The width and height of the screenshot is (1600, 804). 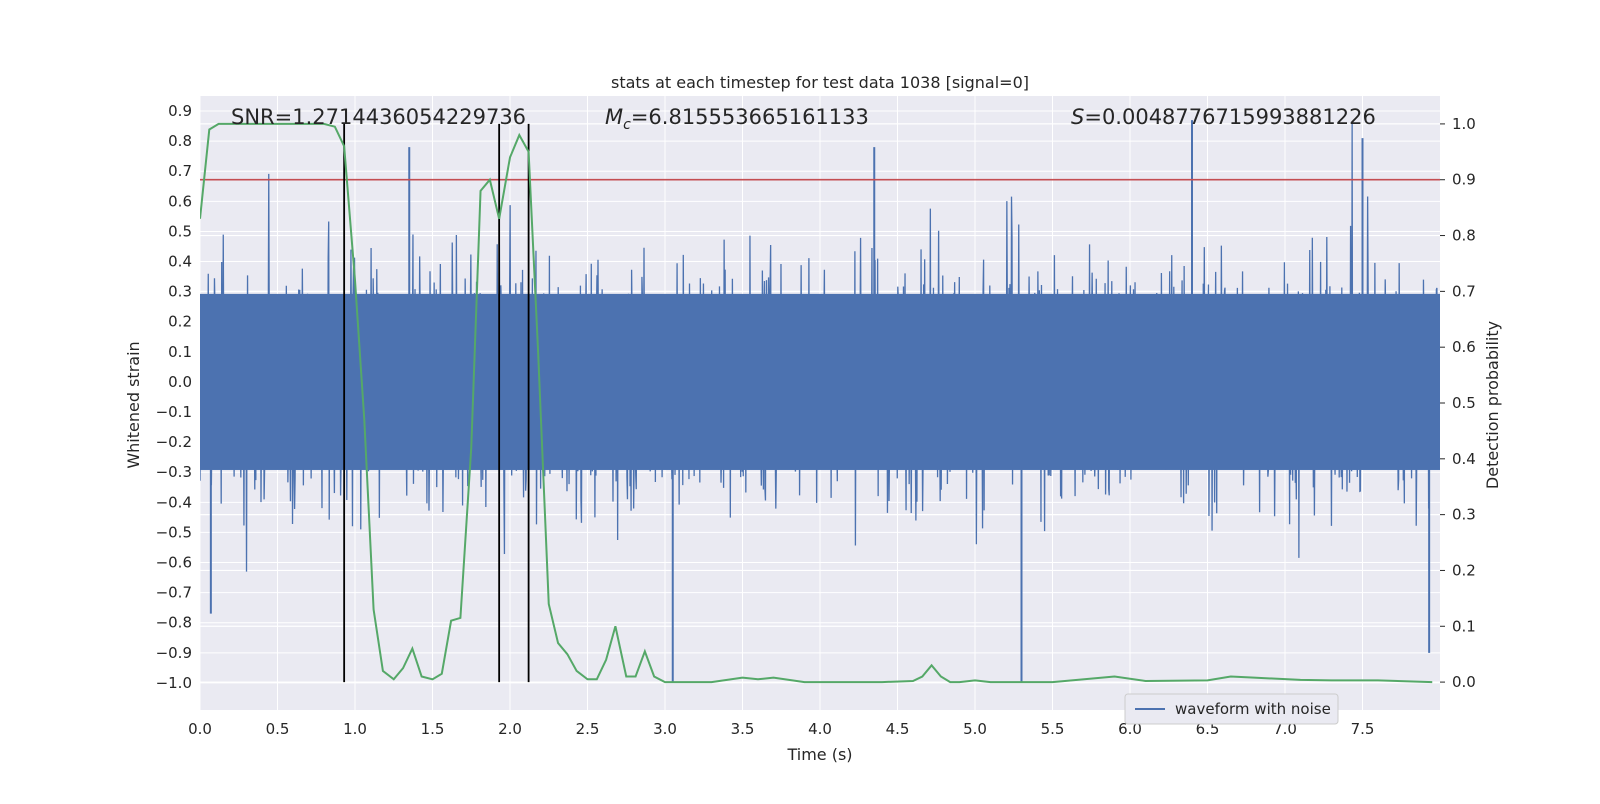 What do you see at coordinates (1253, 709) in the screenshot?
I see `legend-label: waveform with noise` at bounding box center [1253, 709].